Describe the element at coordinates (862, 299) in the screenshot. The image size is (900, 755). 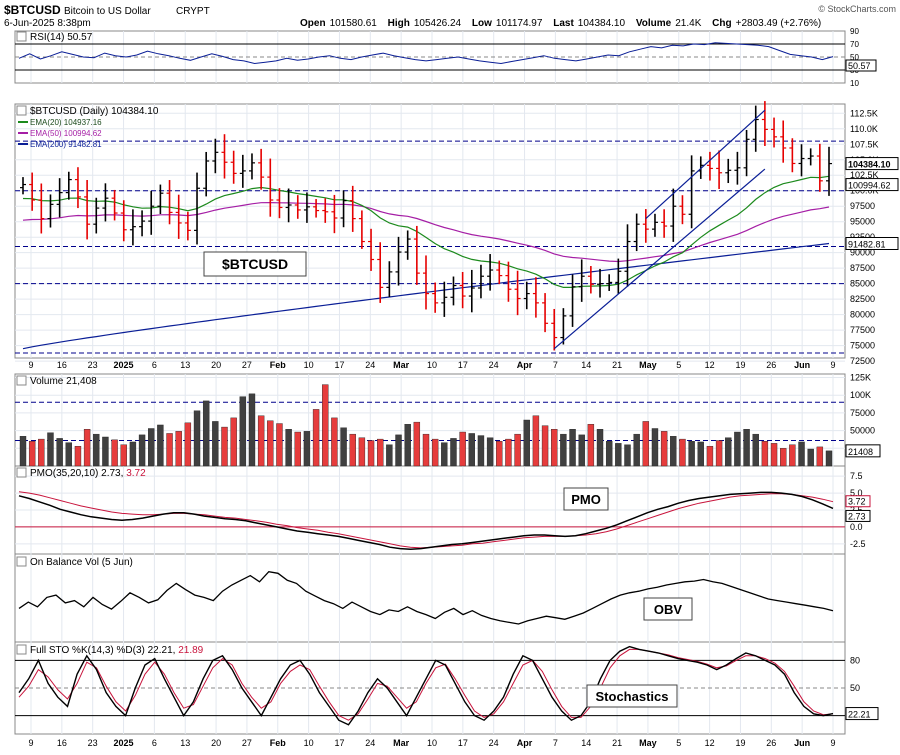
I see `price-tick-label: 82500` at that location.